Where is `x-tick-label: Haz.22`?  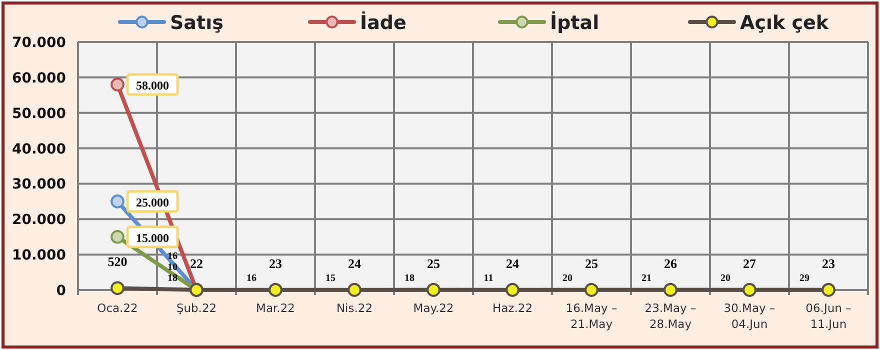
x-tick-label: Haz.22 is located at coordinates (512, 308).